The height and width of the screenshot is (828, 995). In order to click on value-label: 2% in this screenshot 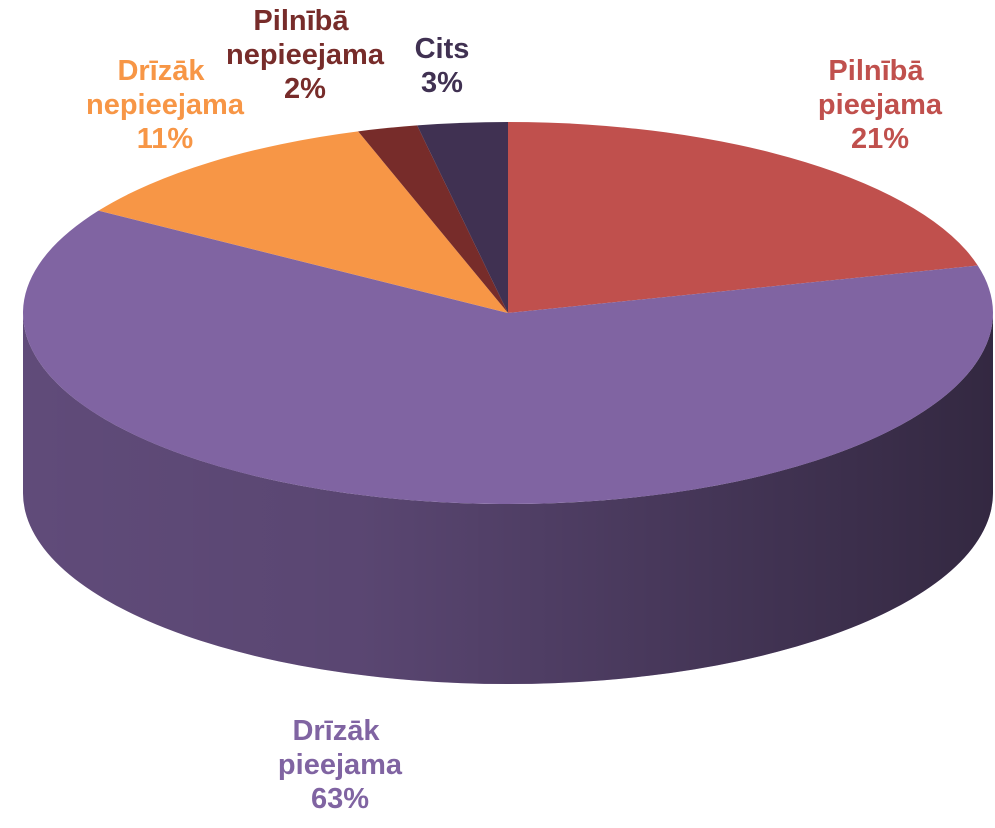, I will do `click(305, 89)`.